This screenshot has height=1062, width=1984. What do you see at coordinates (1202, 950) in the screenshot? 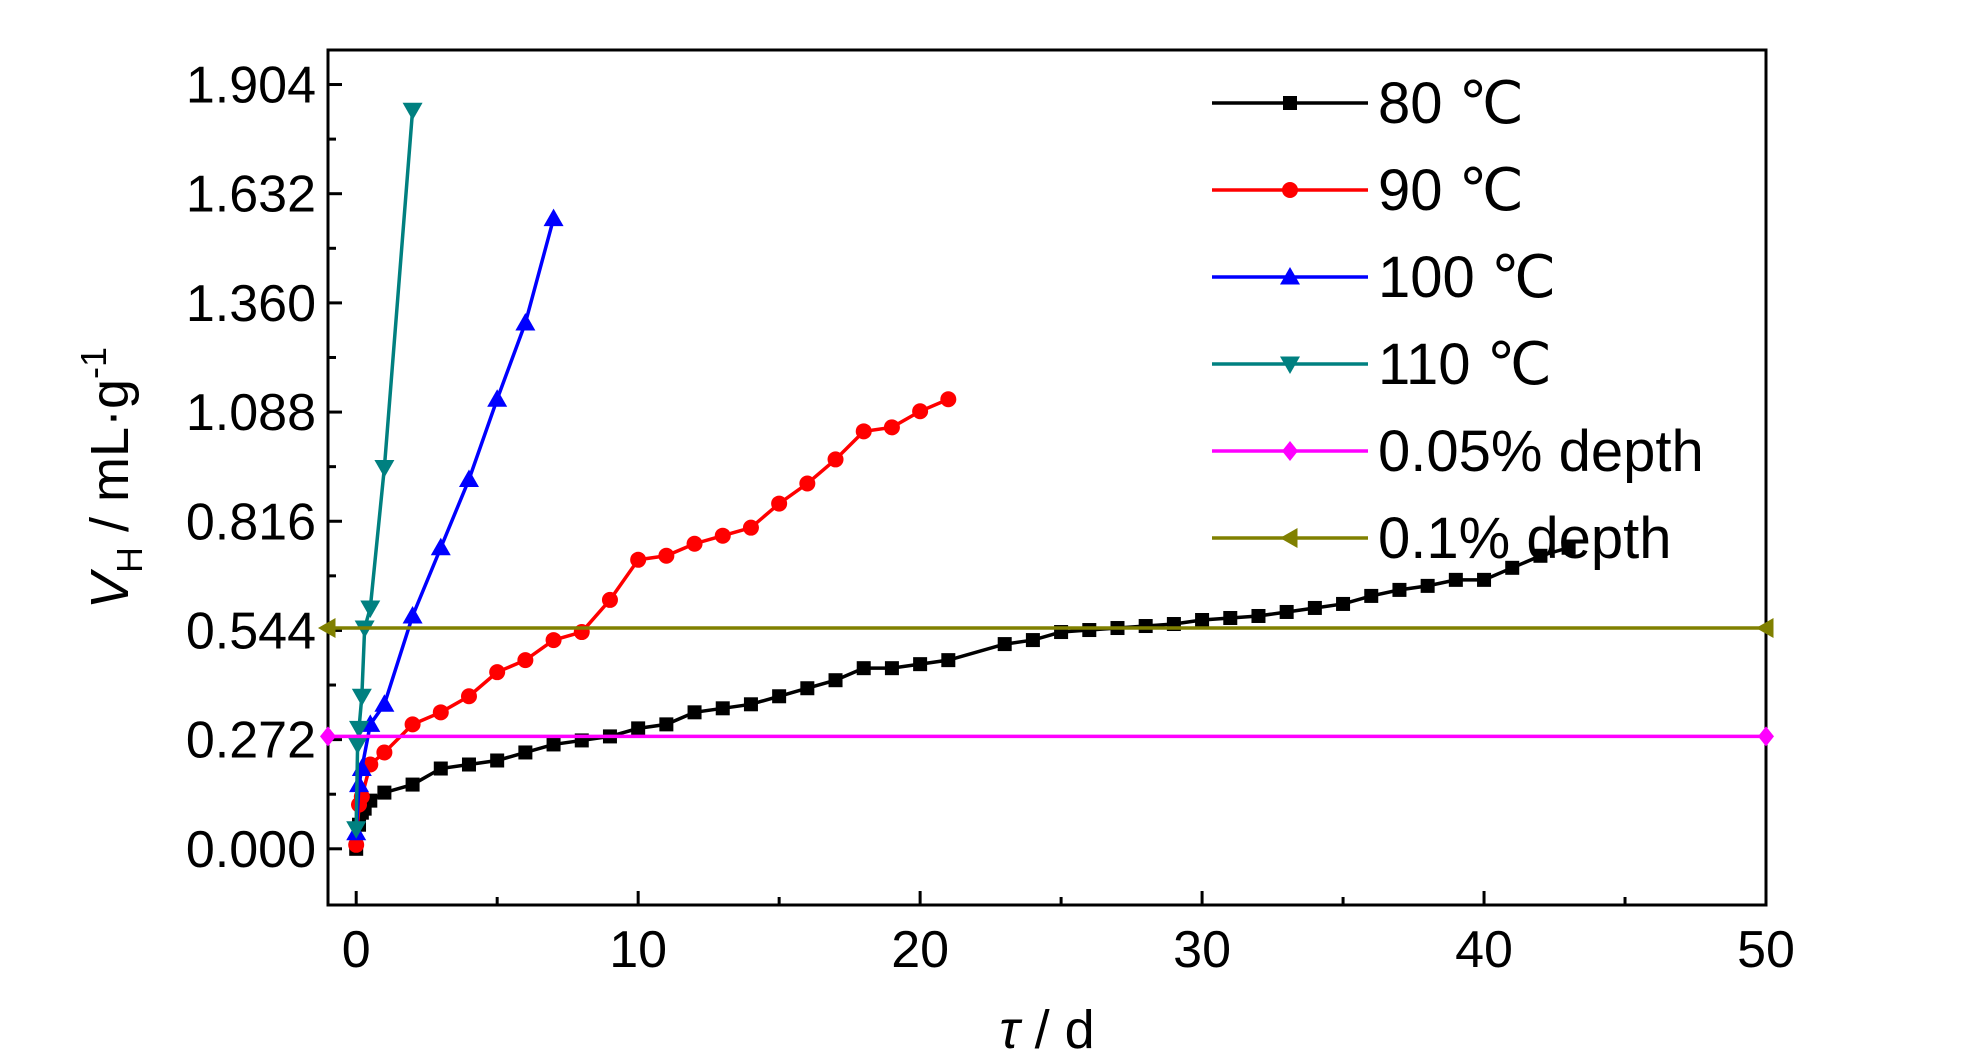
I see `x-tick-label: 30` at bounding box center [1202, 950].